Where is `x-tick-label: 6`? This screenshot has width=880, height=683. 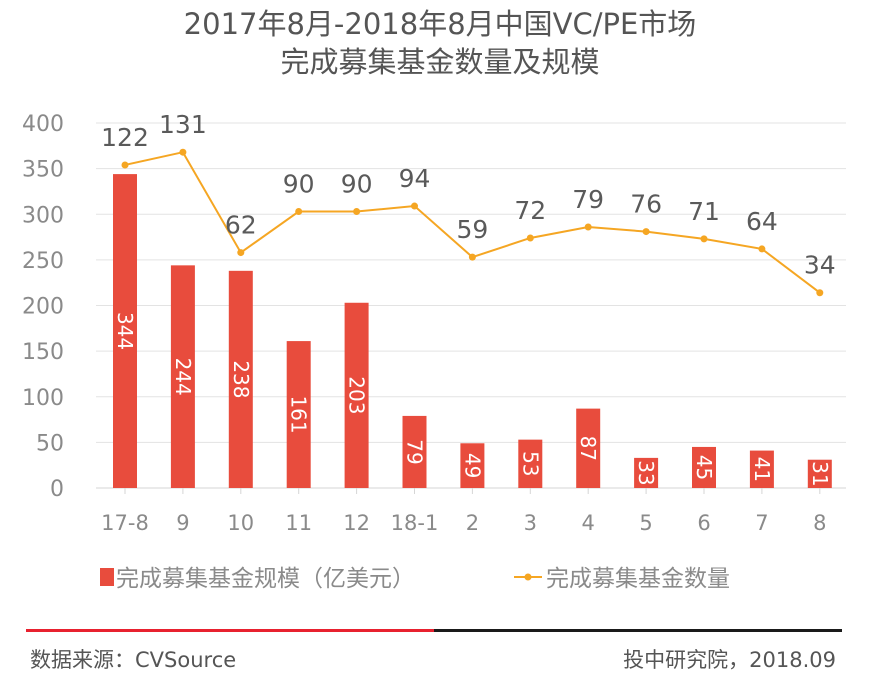 x-tick-label: 6 is located at coordinates (703, 523).